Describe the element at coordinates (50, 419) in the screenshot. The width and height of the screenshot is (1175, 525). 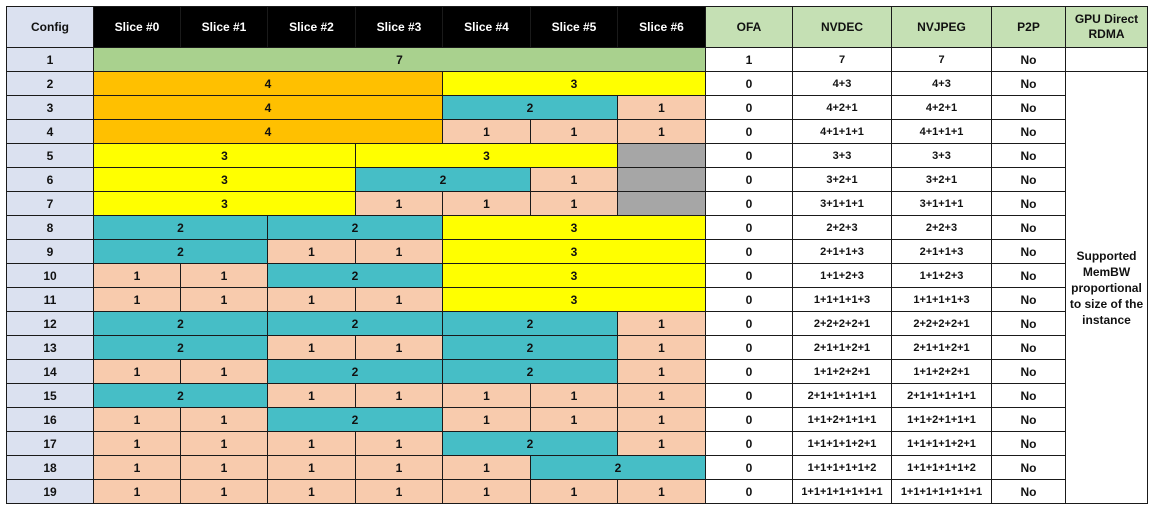
I see `config-number-cell: 16` at that location.